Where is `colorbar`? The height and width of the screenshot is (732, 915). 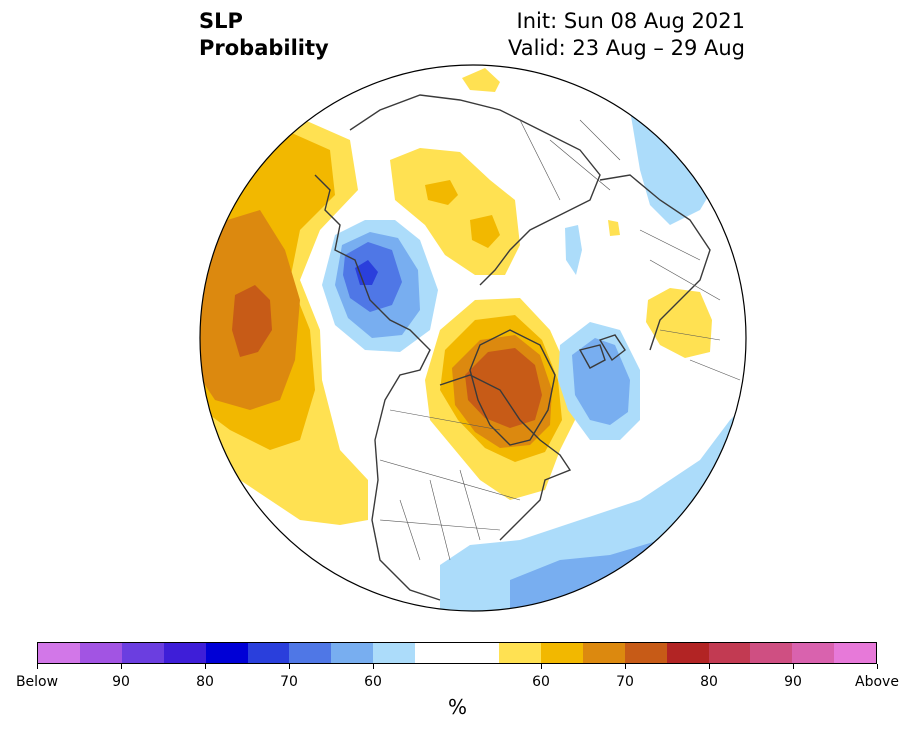
colorbar is located at coordinates (457, 653).